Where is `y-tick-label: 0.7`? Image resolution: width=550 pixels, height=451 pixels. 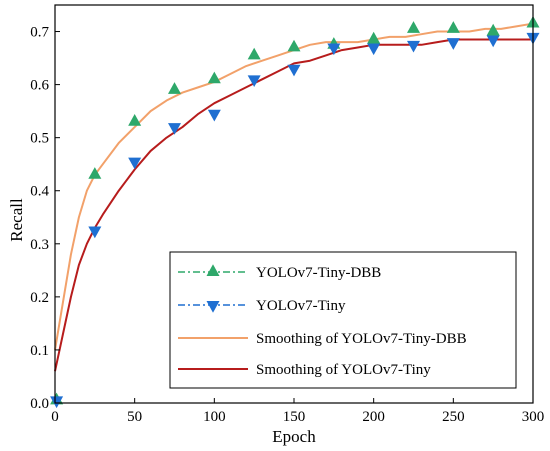 y-tick-label: 0.7 is located at coordinates (39, 33).